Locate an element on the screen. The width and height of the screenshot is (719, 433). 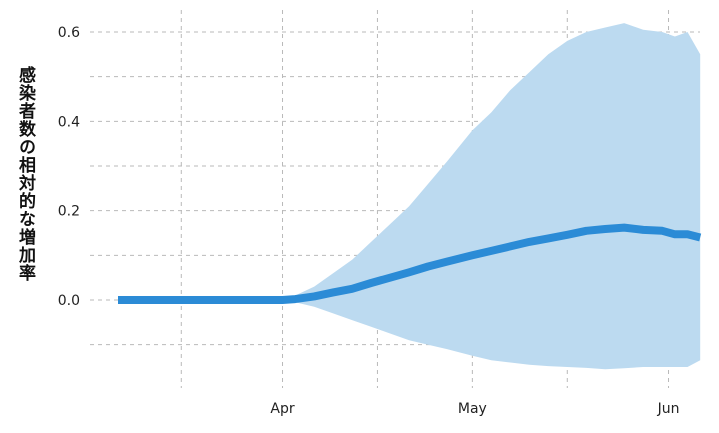
x-tick-label: Jun is located at coordinates (668, 409).